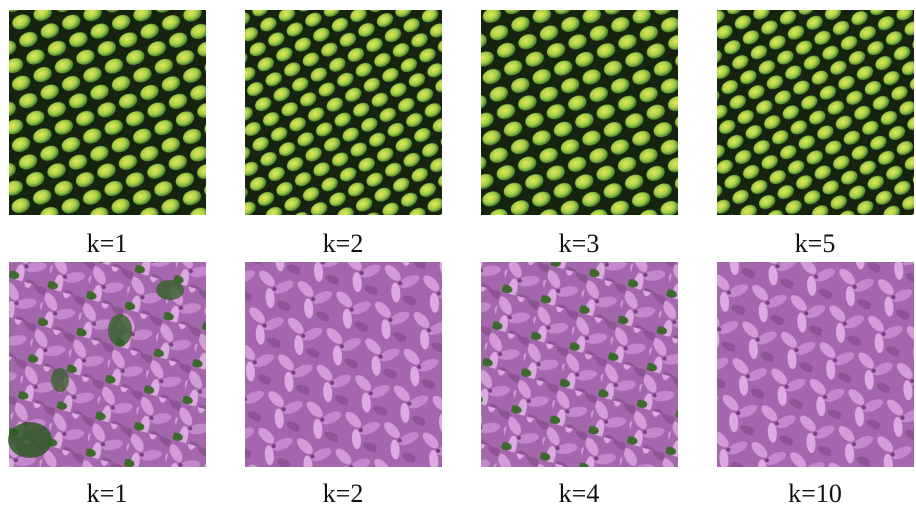 Image resolution: width=916 pixels, height=507 pixels. I want to click on caption: k=5, so click(815, 243).